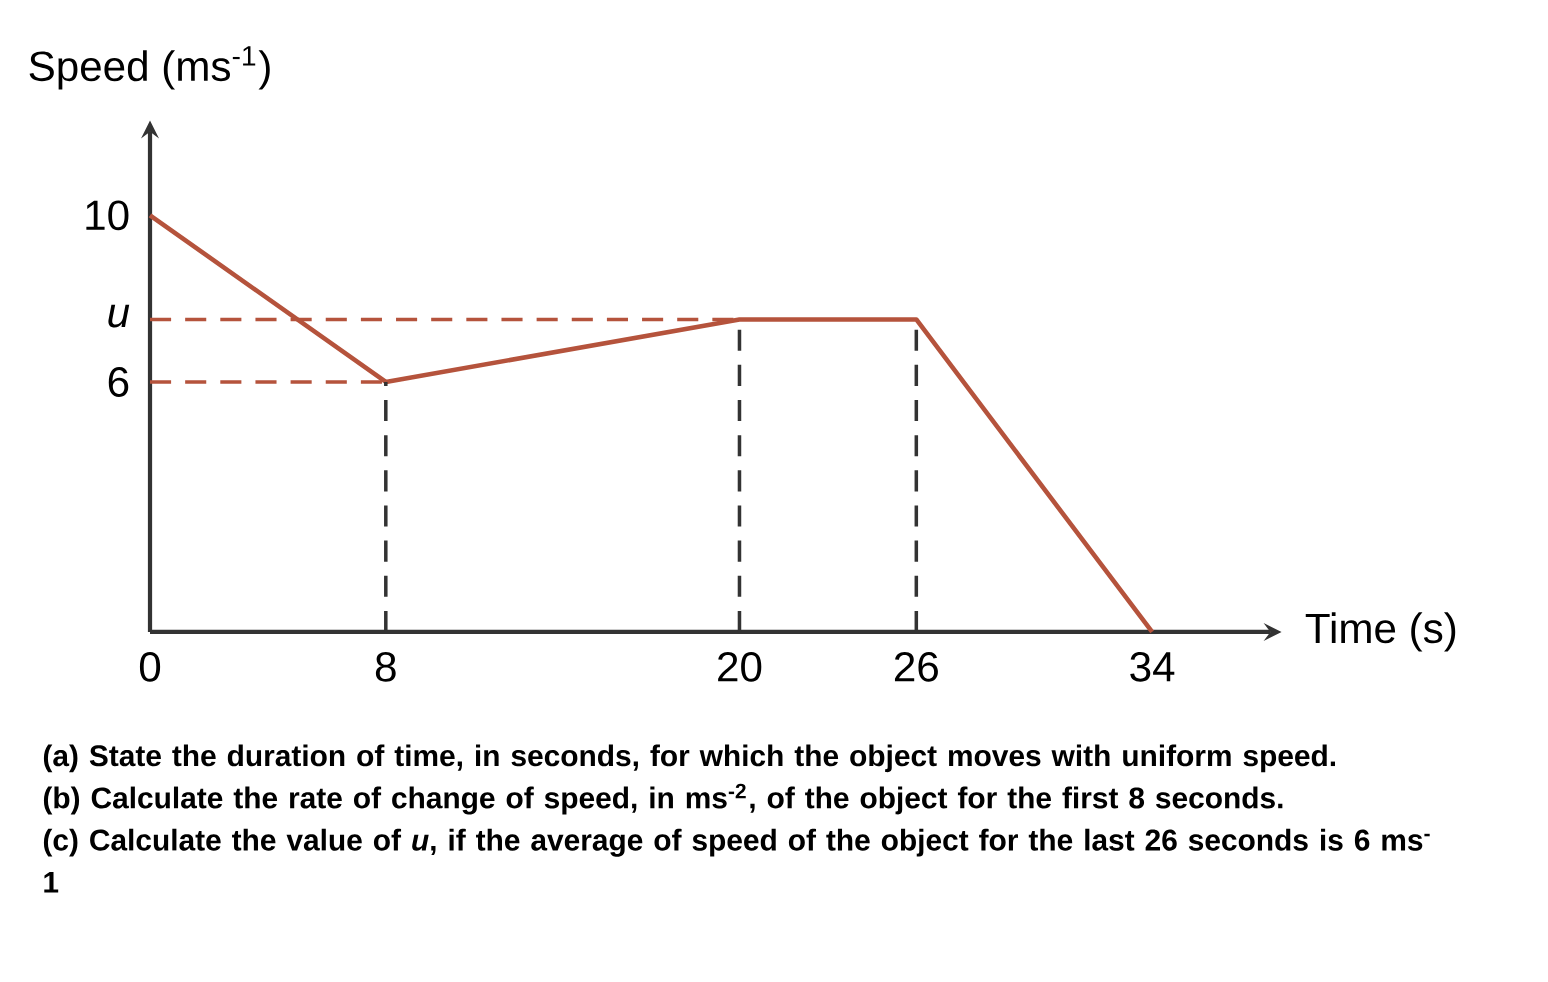 This screenshot has height=982, width=1548. Describe the element at coordinates (1380, 632) in the screenshot. I see `x-axis-title: Time (s)` at that location.